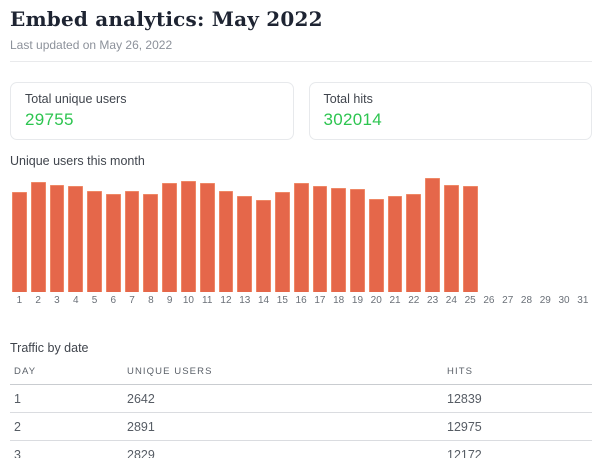 The height and width of the screenshot is (458, 600). Describe the element at coordinates (357, 300) in the screenshot. I see `x-axis-tick-label: 19` at that location.